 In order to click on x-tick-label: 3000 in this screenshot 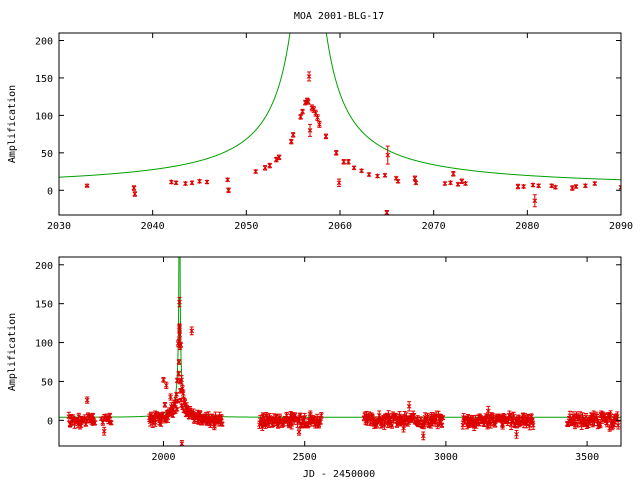, I will do `click(446, 457)`.